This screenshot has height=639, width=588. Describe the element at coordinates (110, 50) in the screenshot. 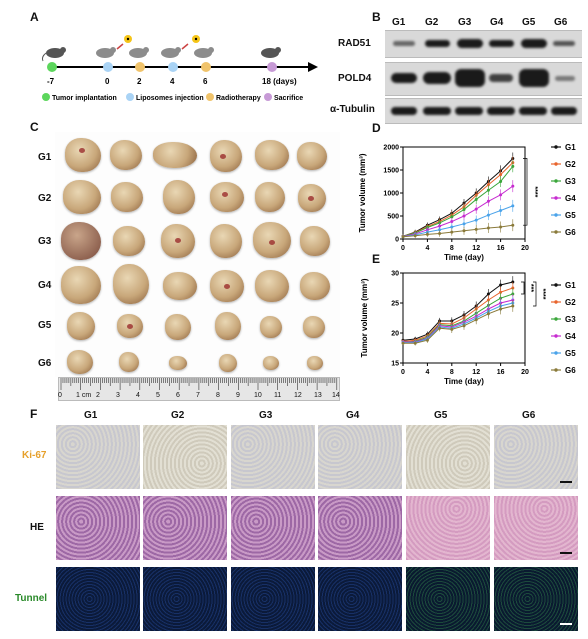

I see `mouse-icon` at that location.